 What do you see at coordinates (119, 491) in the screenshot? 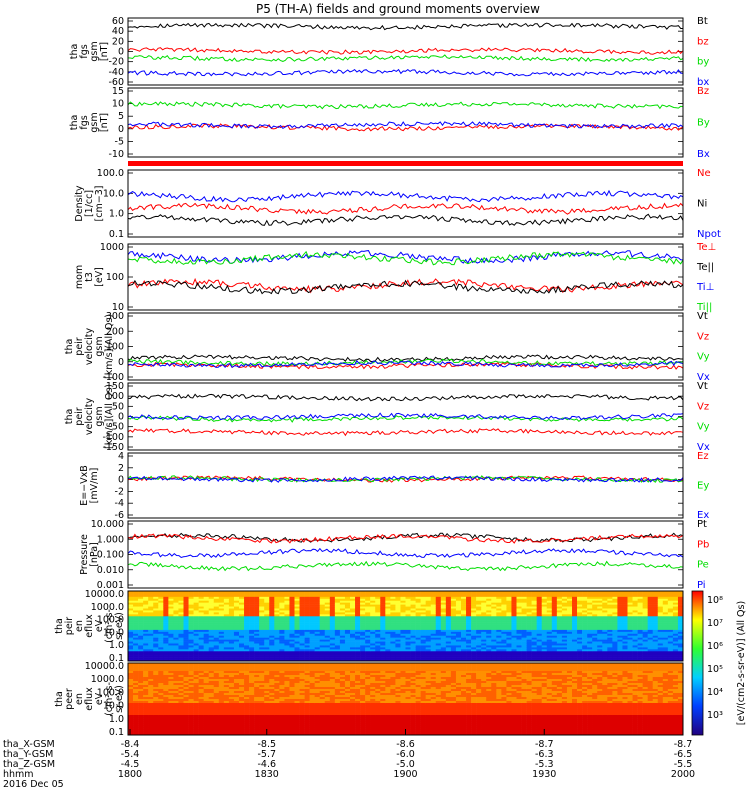
I see `ytick-label: -2` at bounding box center [119, 491].